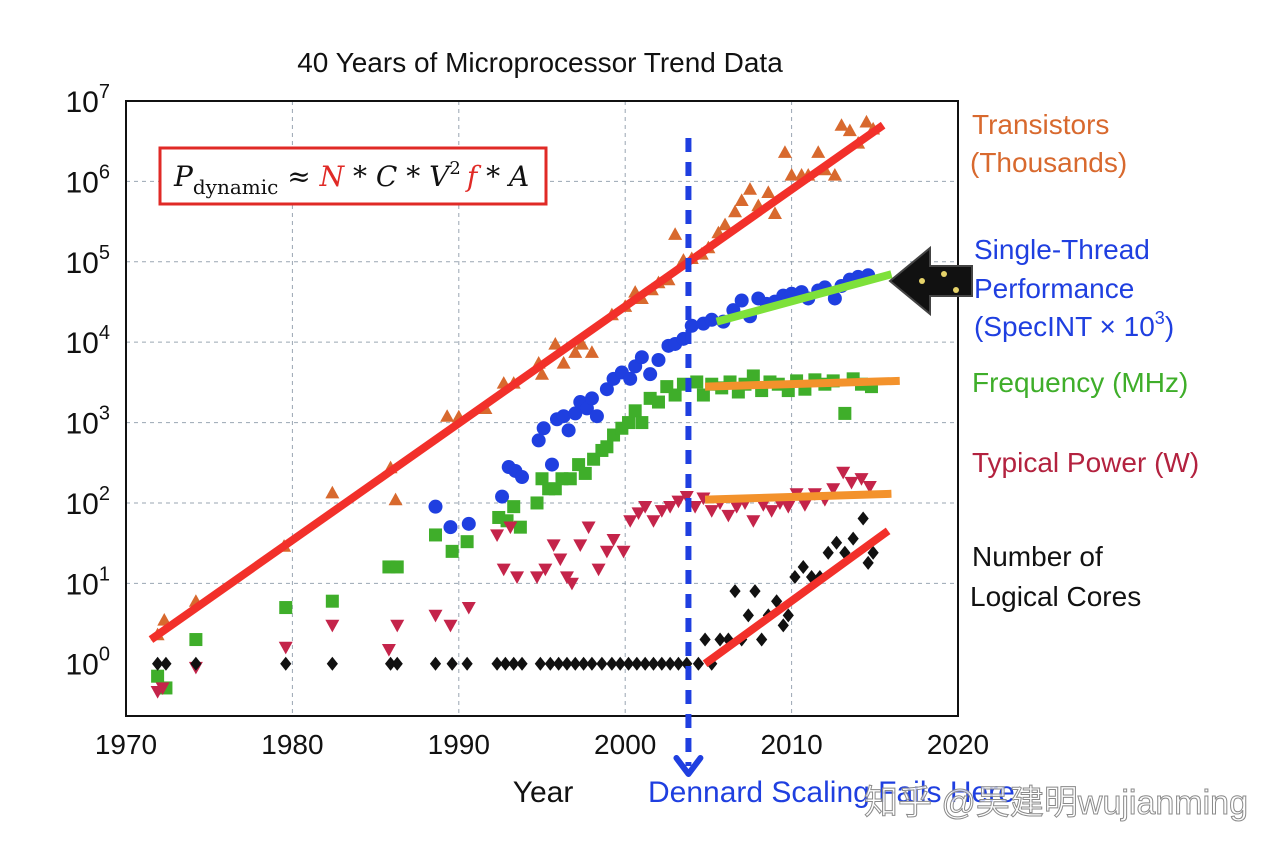 Image resolution: width=1281 pixels, height=860 pixels. Describe the element at coordinates (360, 176) in the screenshot. I see `formula-star-1: *` at that location.